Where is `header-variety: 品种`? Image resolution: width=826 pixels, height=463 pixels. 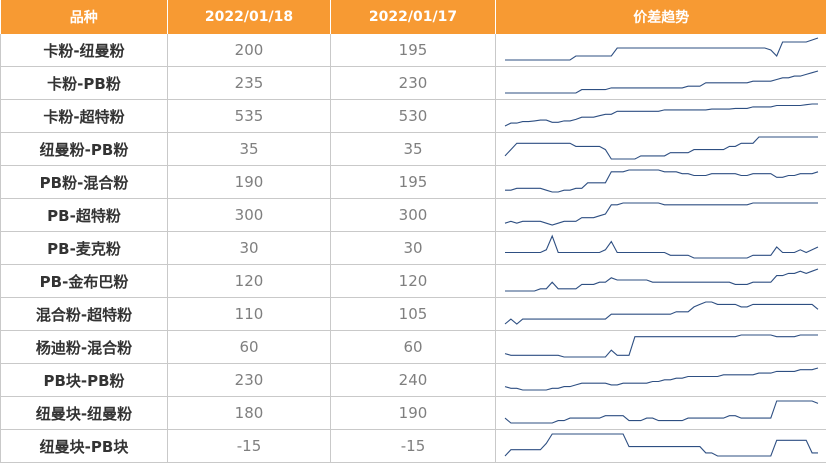
header-variety: 品种 is located at coordinates (84, 17).